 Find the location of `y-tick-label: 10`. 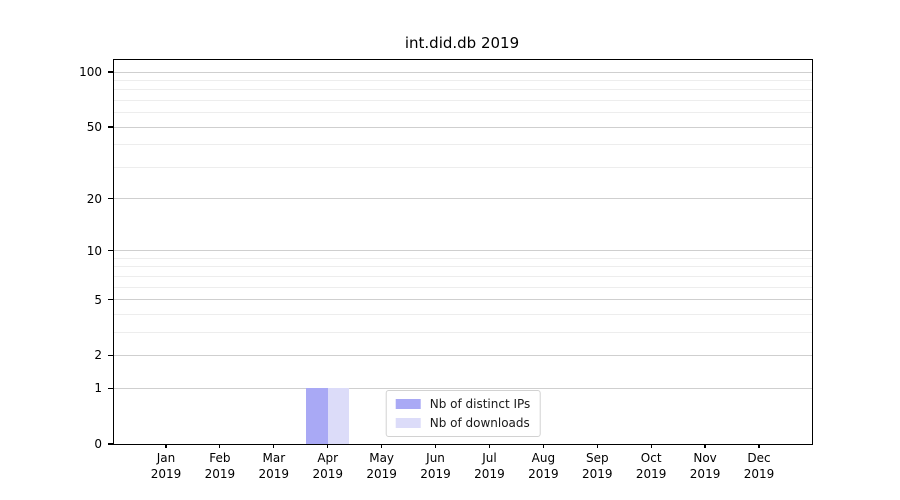

y-tick-label: 10 is located at coordinates (94, 250).